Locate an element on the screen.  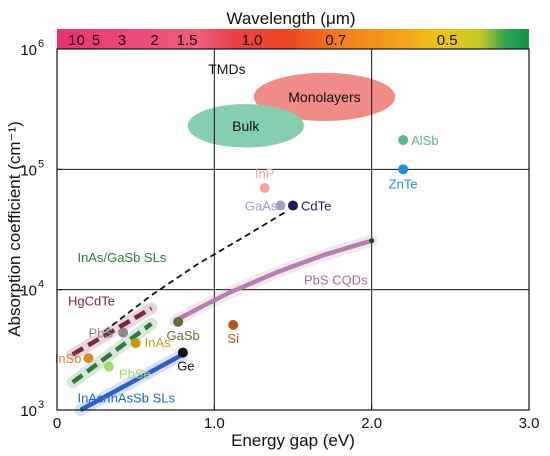
ge-point is located at coordinates (182, 352).